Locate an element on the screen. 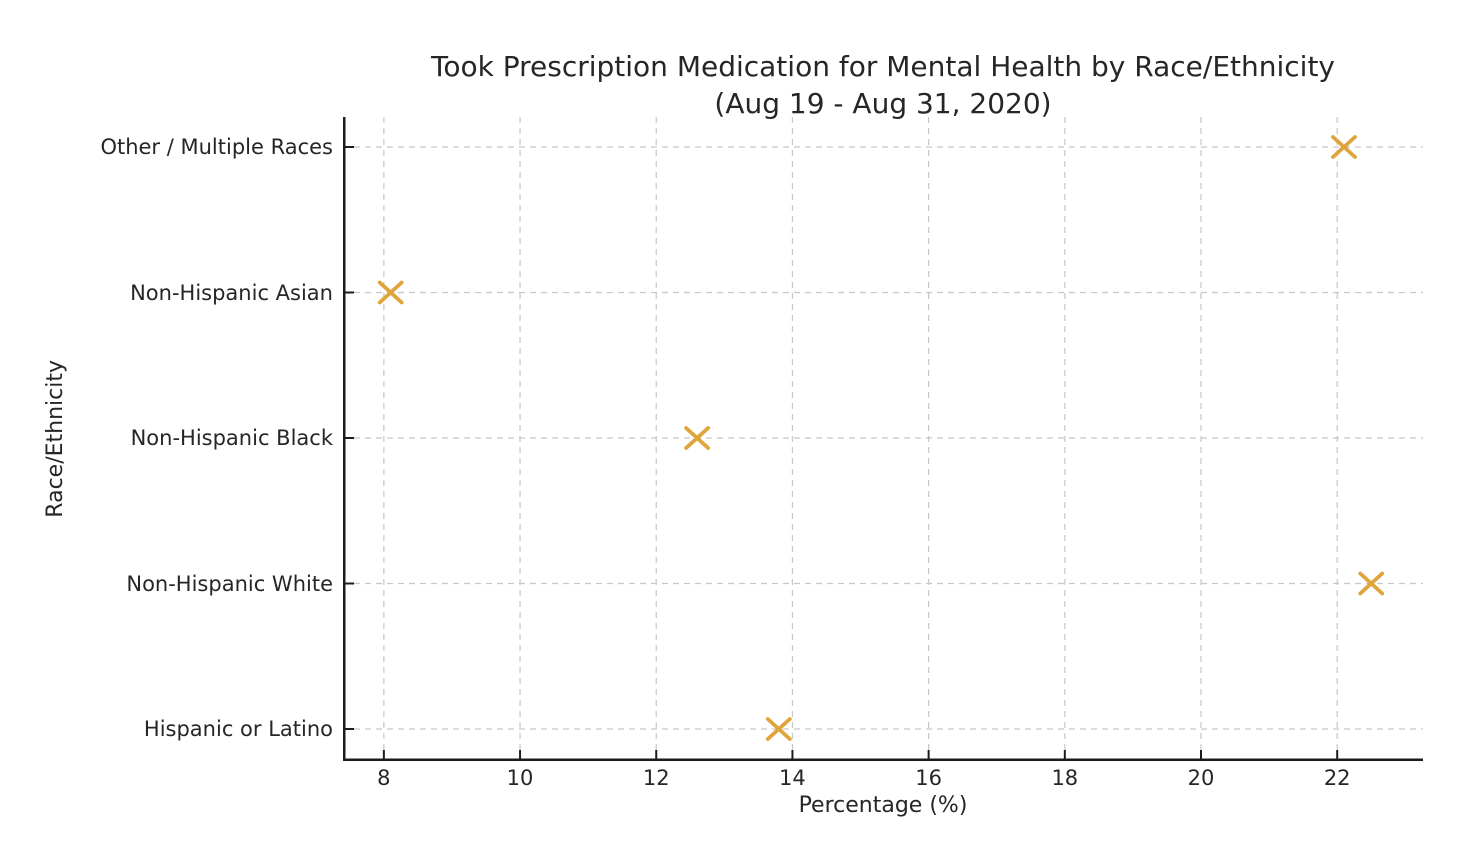 The width and height of the screenshot is (1484, 856). x-tick-label: 20 is located at coordinates (1201, 778).